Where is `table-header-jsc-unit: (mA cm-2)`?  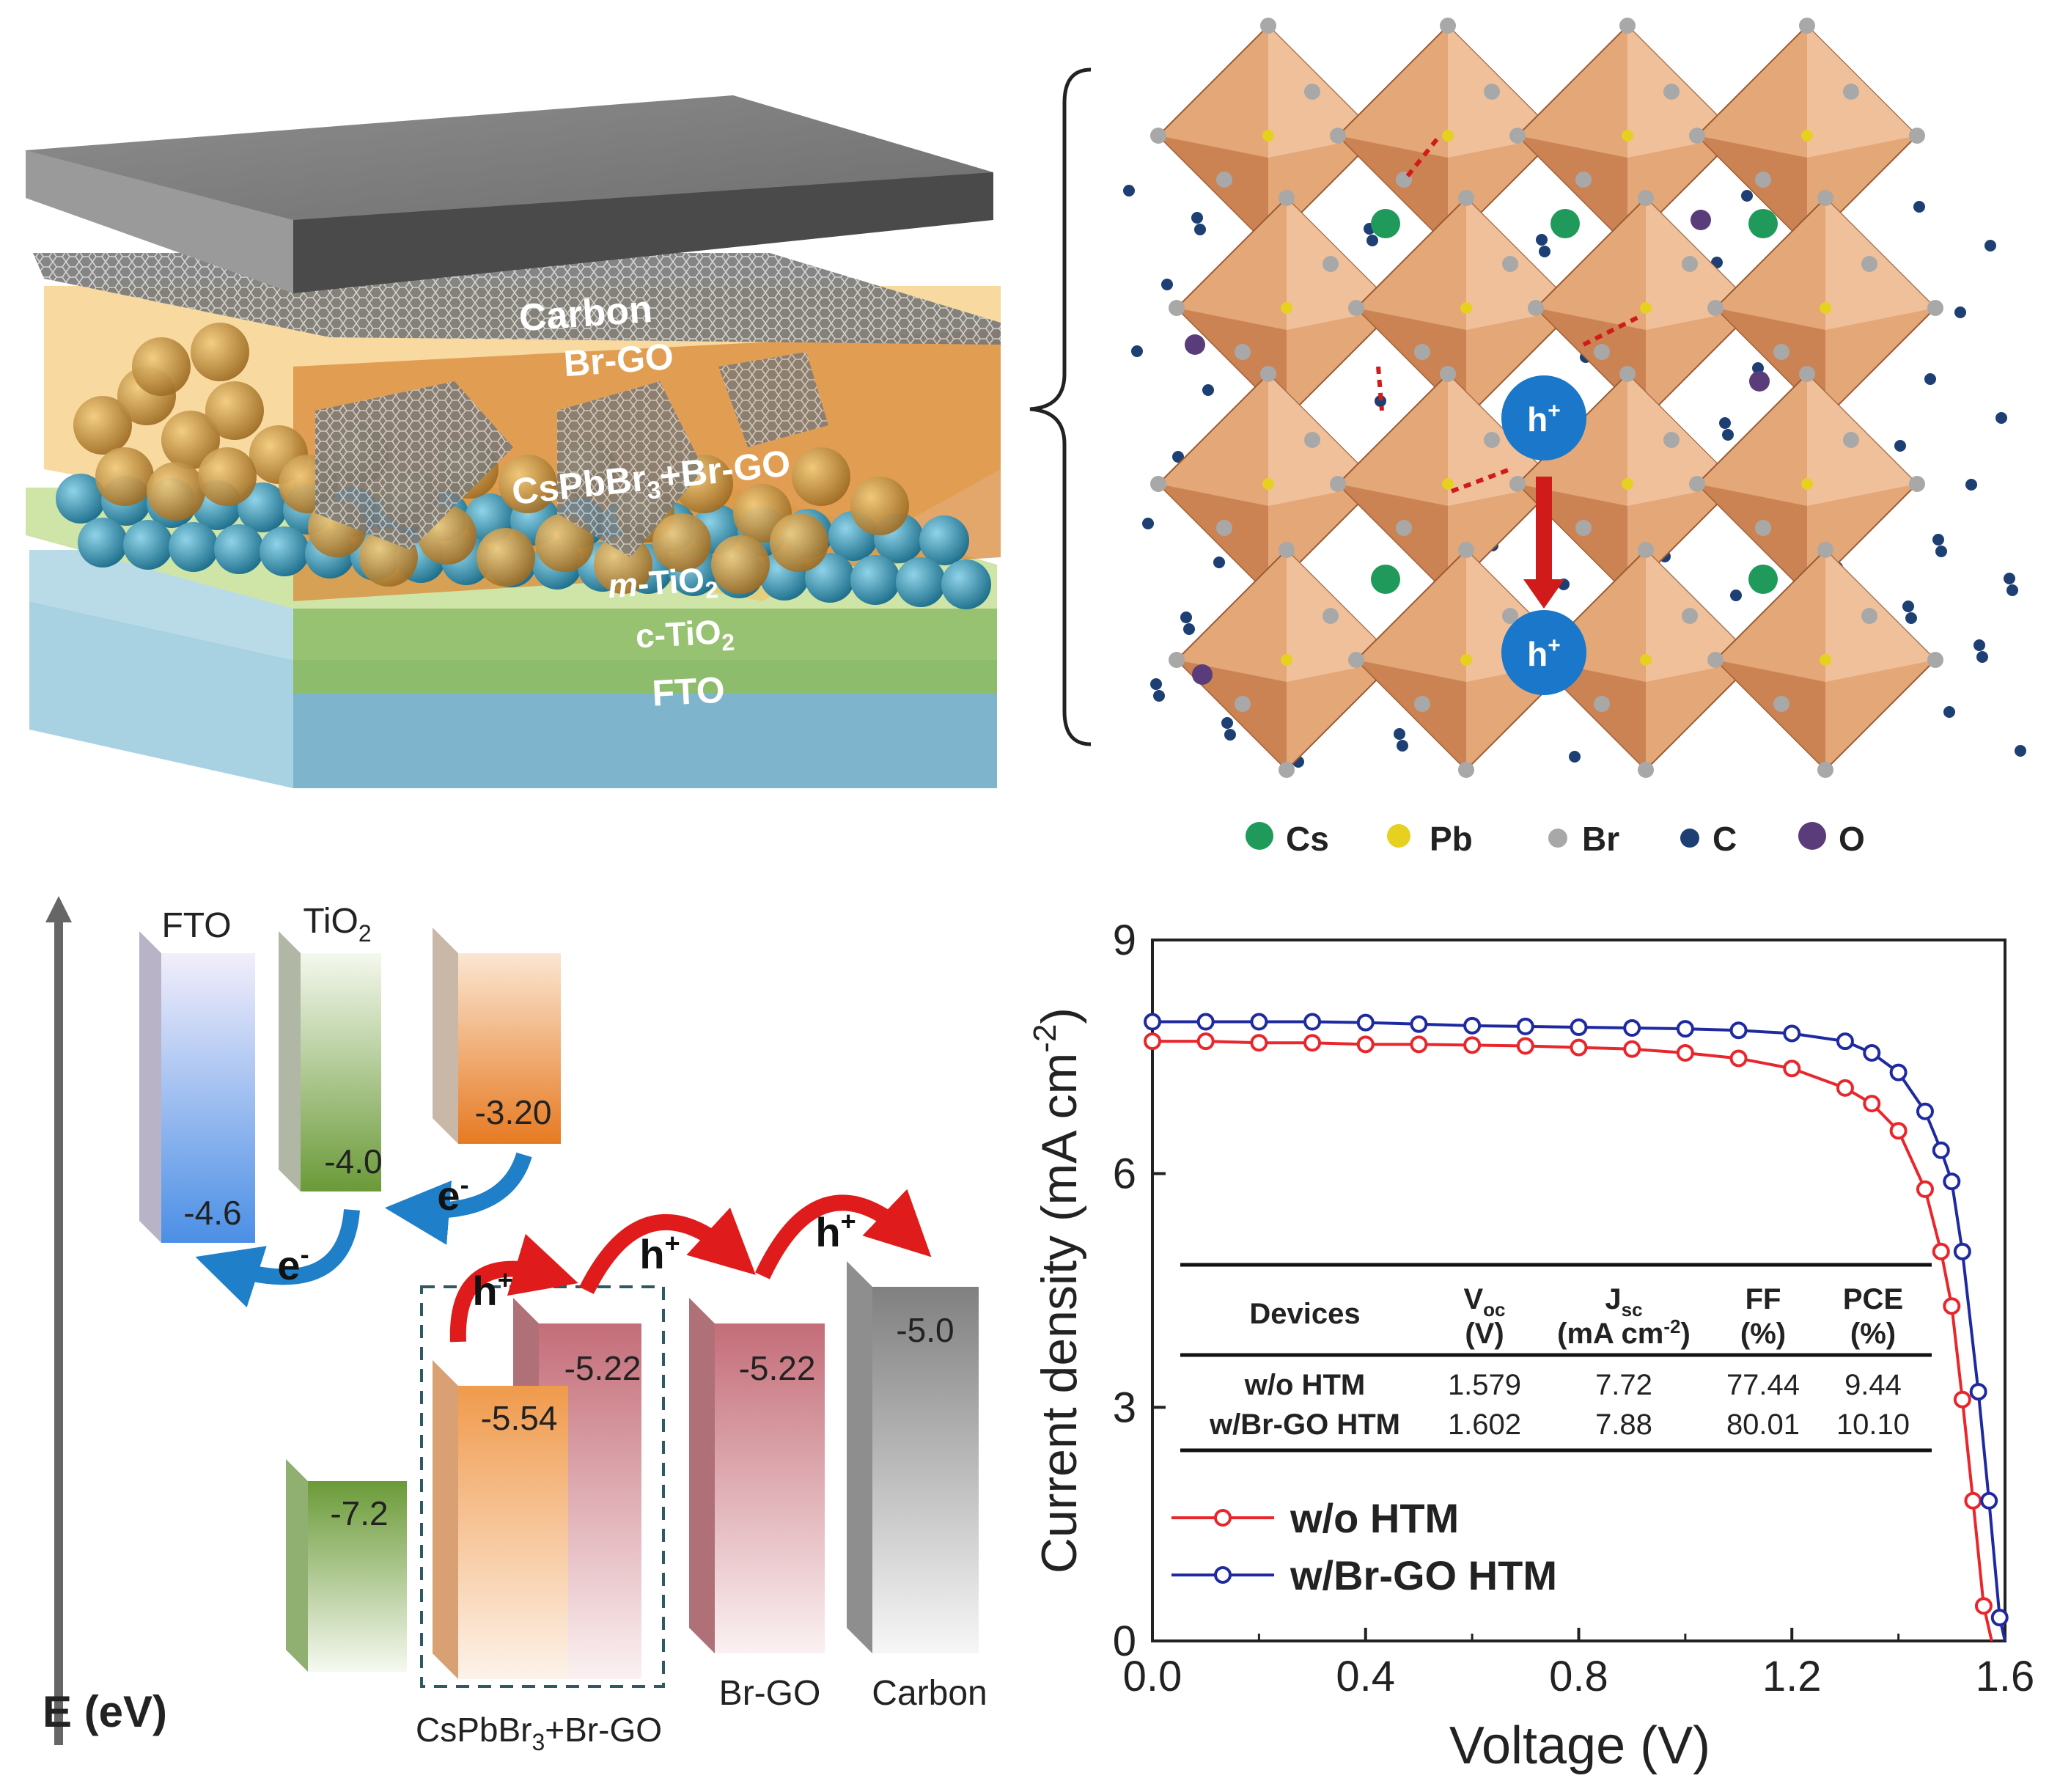 table-header-jsc-unit: (mA cm-2) is located at coordinates (1624, 1332).